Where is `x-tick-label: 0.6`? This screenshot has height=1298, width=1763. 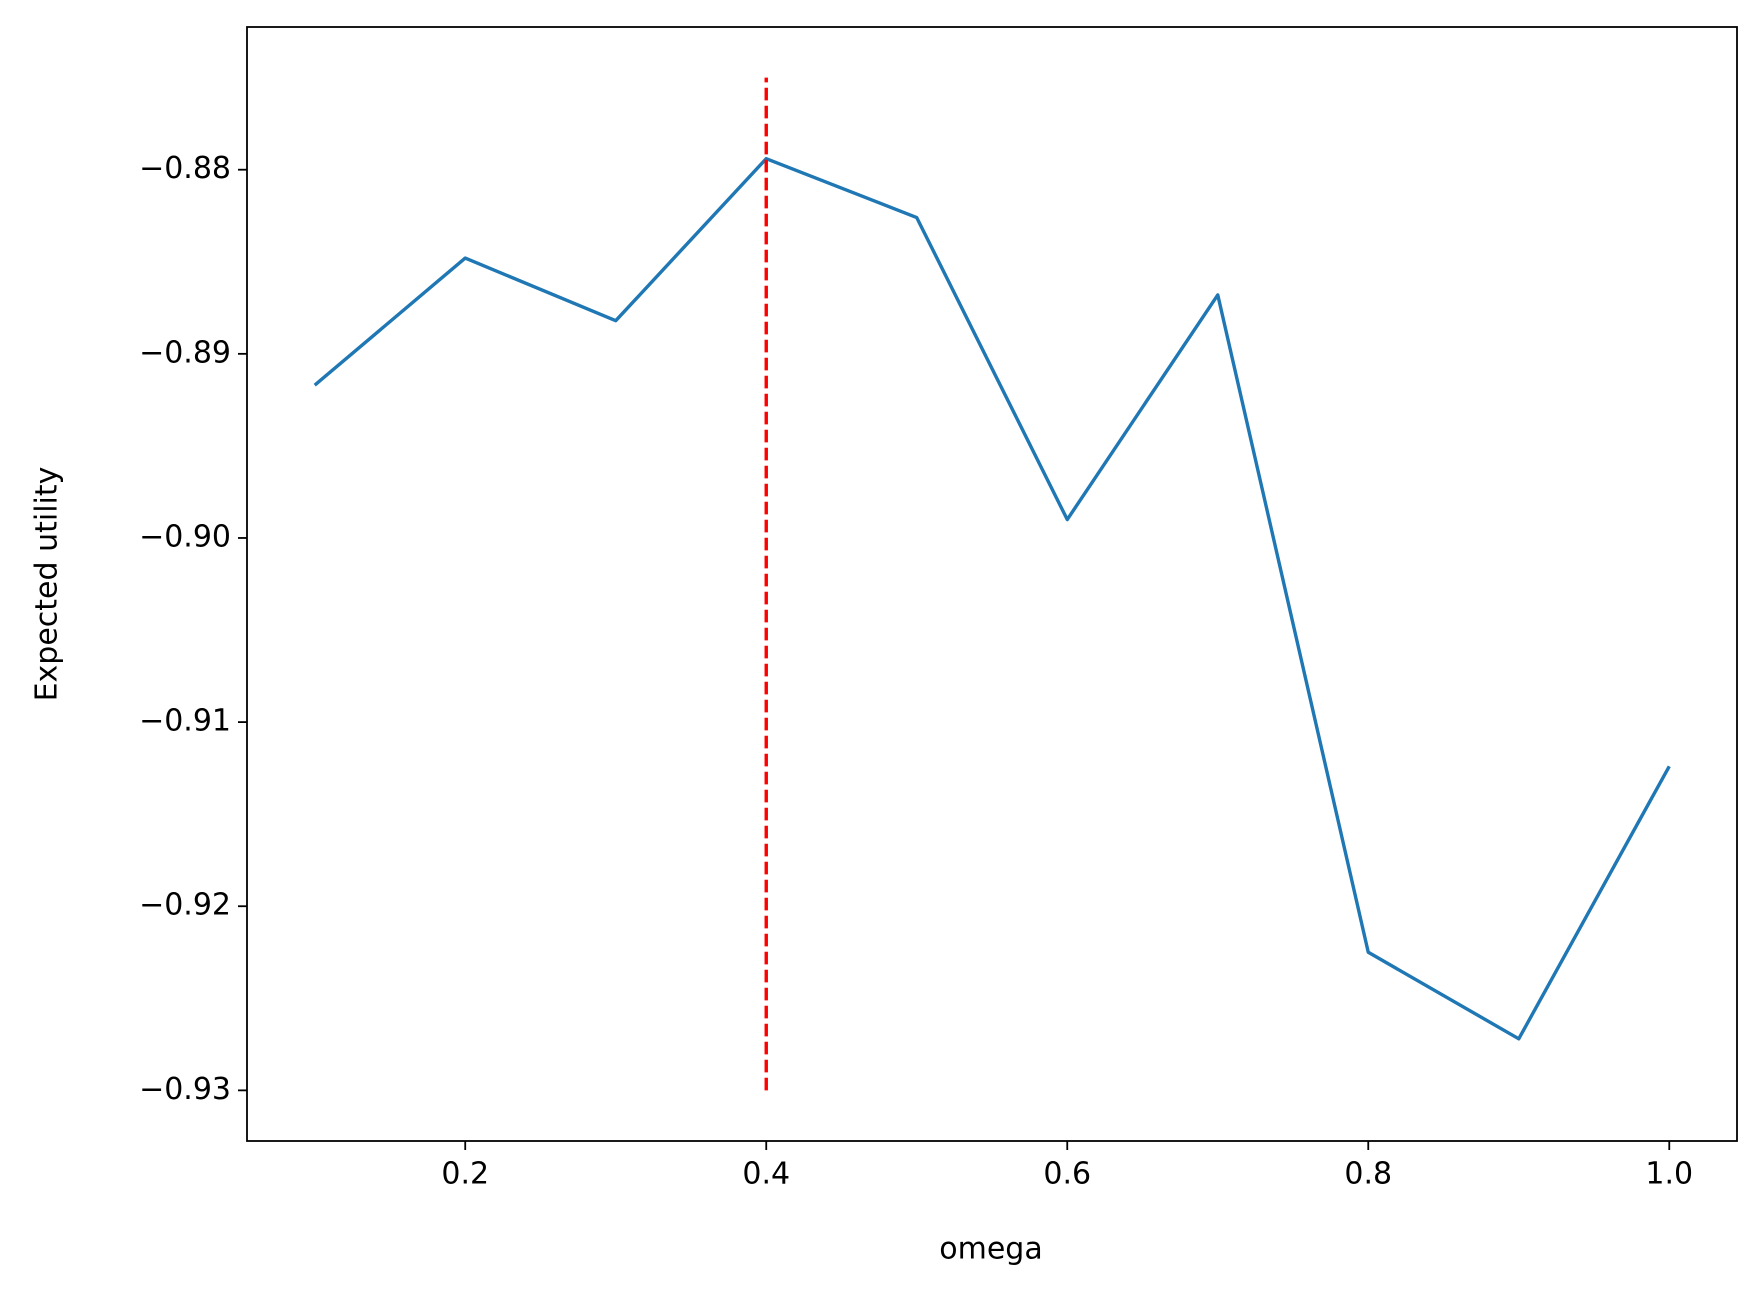 x-tick-label: 0.6 is located at coordinates (1067, 1174).